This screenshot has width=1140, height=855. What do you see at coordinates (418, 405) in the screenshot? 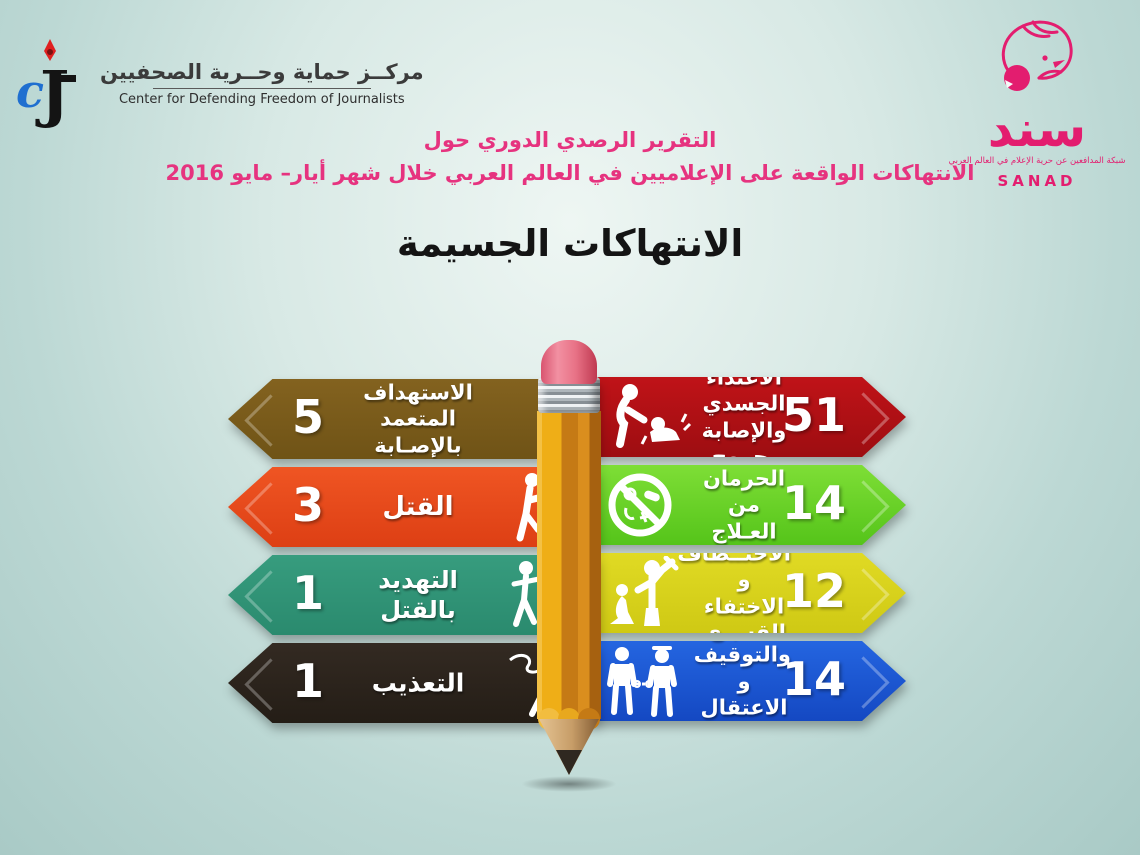
I see `ribbon-label-line1: الاستهداف المتعمد` at bounding box center [418, 405].